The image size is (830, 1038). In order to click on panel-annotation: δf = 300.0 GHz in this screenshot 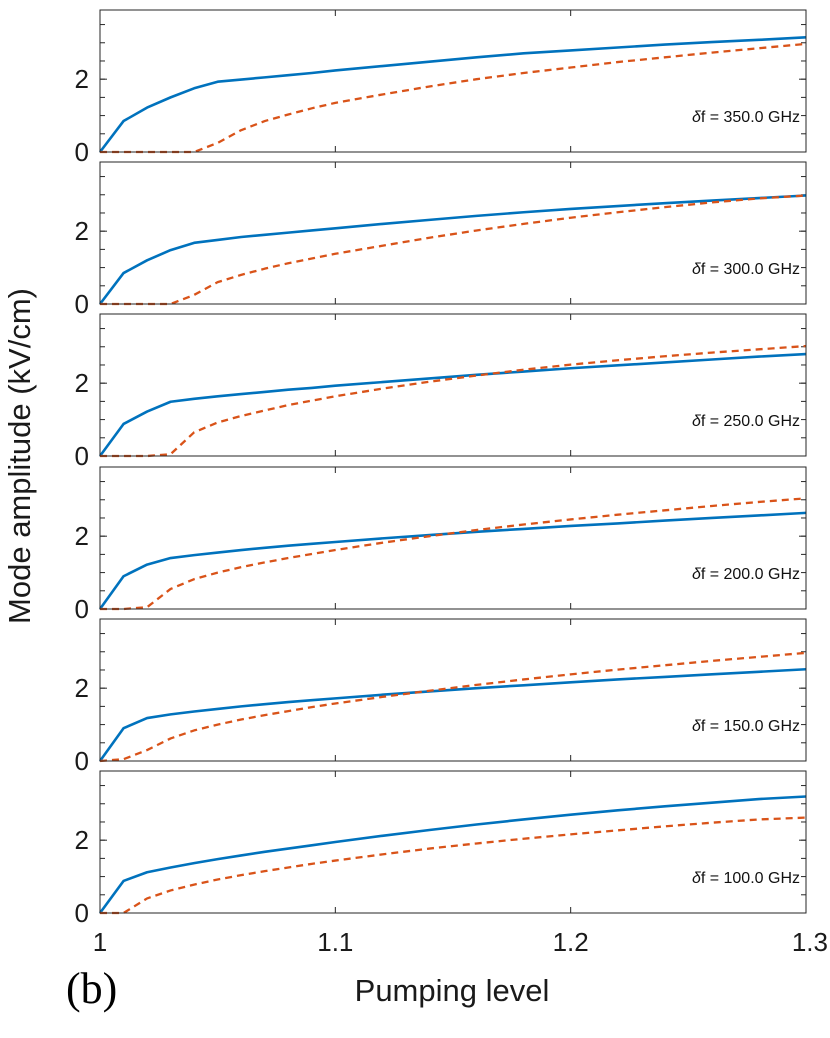, I will do `click(746, 269)`.